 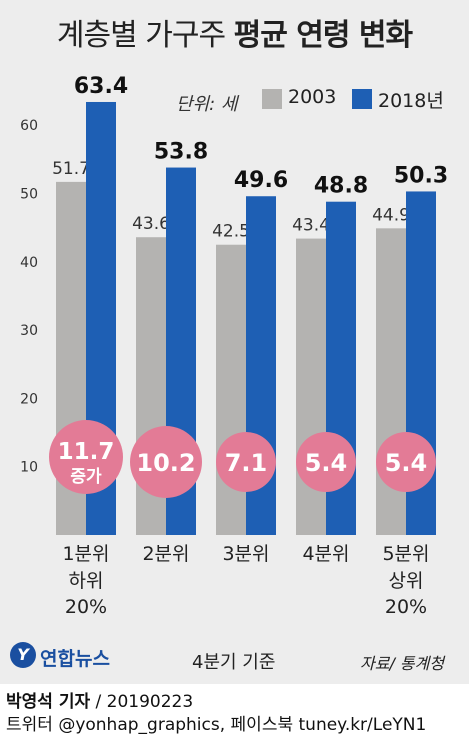 I want to click on data-label-2018-1: 63.4, so click(x=101, y=86).